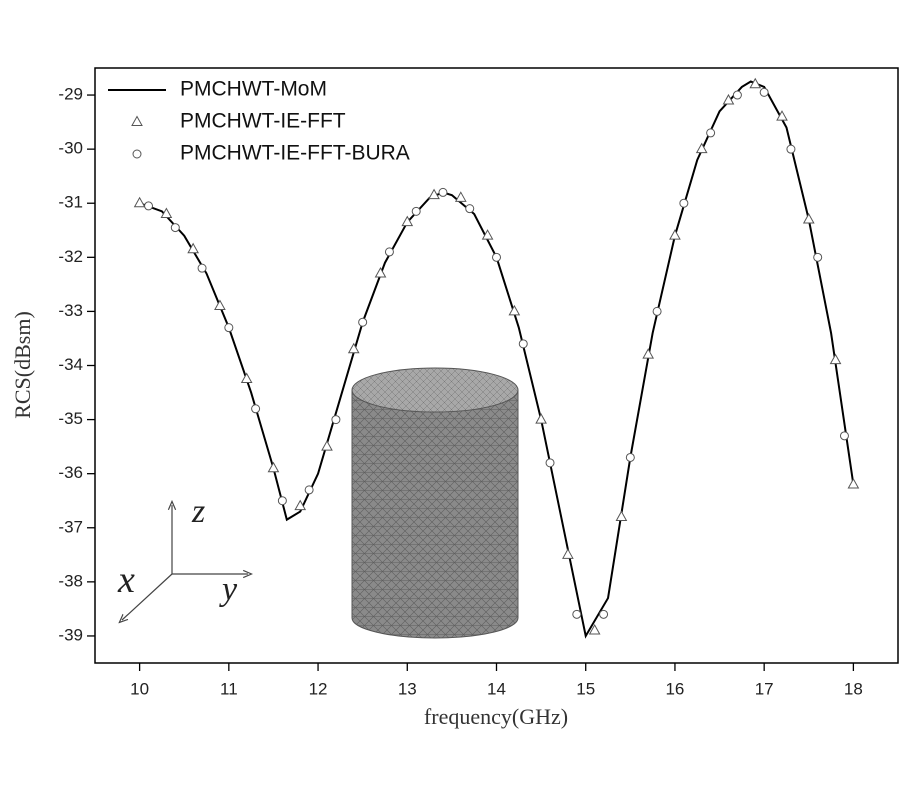 The height and width of the screenshot is (800, 899). What do you see at coordinates (70, 364) in the screenshot?
I see `y-tick-label: -34` at bounding box center [70, 364].